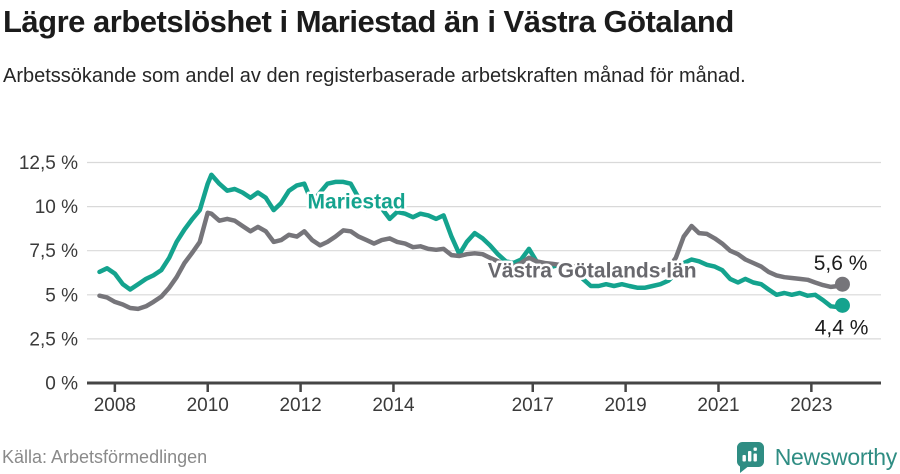 The width and height of the screenshot is (900, 474). What do you see at coordinates (61, 295) in the screenshot?
I see `y-axis-tick-label: 5 %` at bounding box center [61, 295].